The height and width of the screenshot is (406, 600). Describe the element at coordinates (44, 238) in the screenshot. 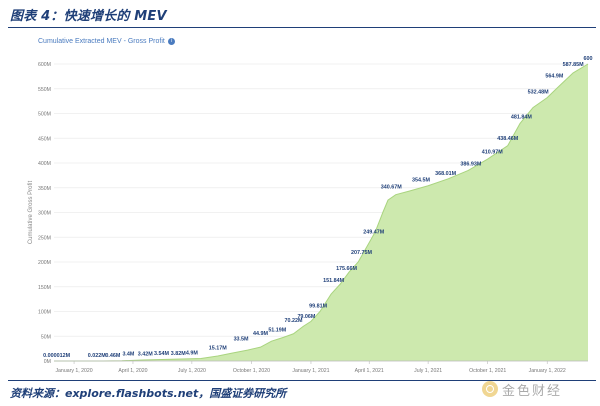

I see `y-tick-label: 250M` at that location.